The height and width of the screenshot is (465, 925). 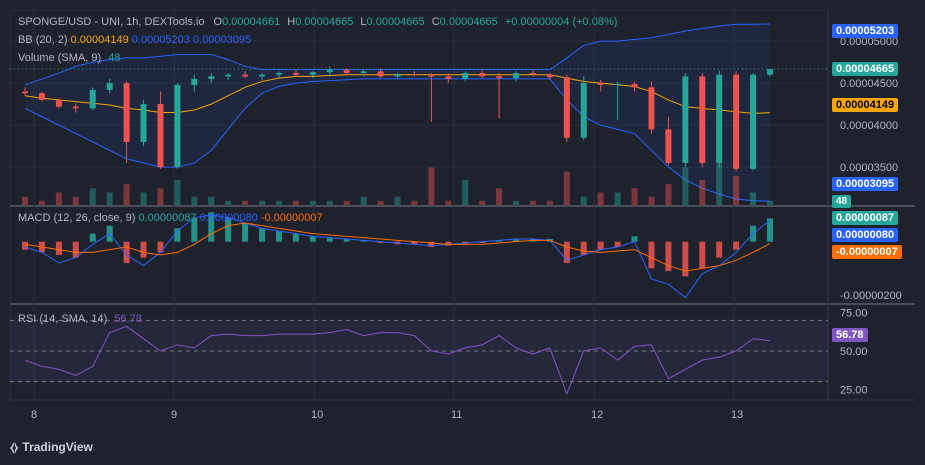 I want to click on low-value: 0.00004665, so click(x=396, y=22).